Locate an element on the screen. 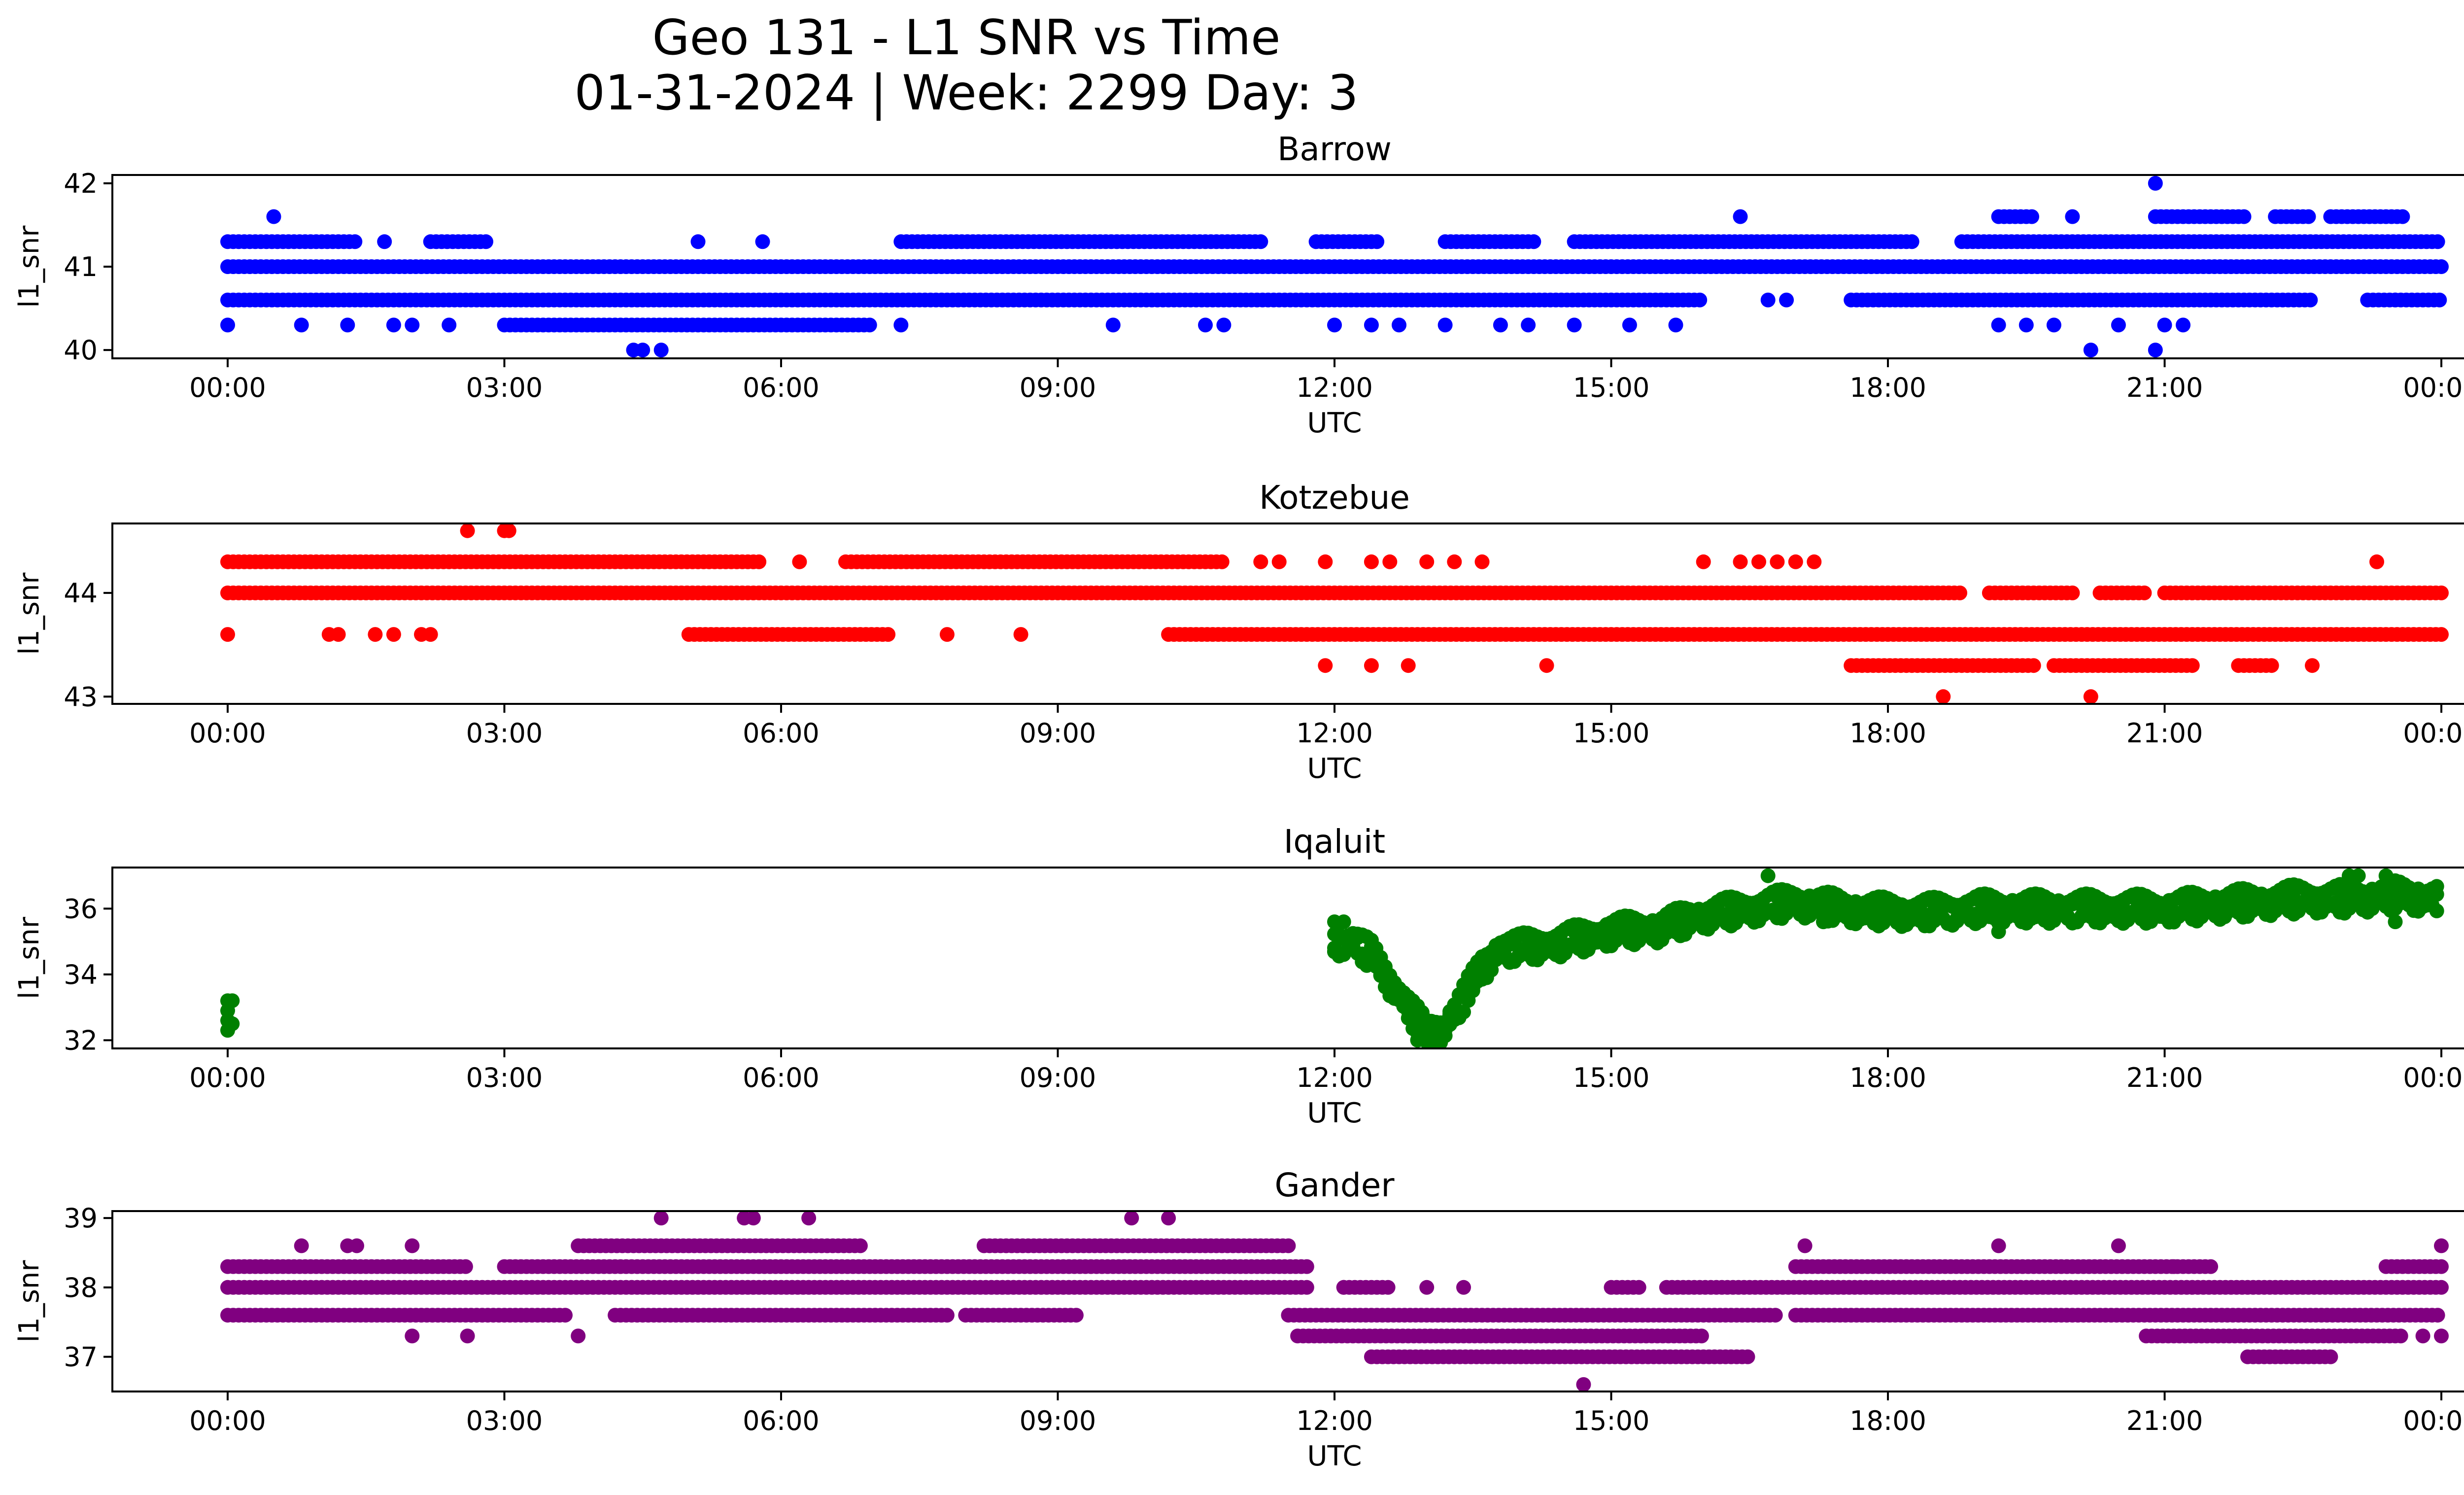  kotzebue-x-tick-label: 12:00 is located at coordinates (1334, 733).